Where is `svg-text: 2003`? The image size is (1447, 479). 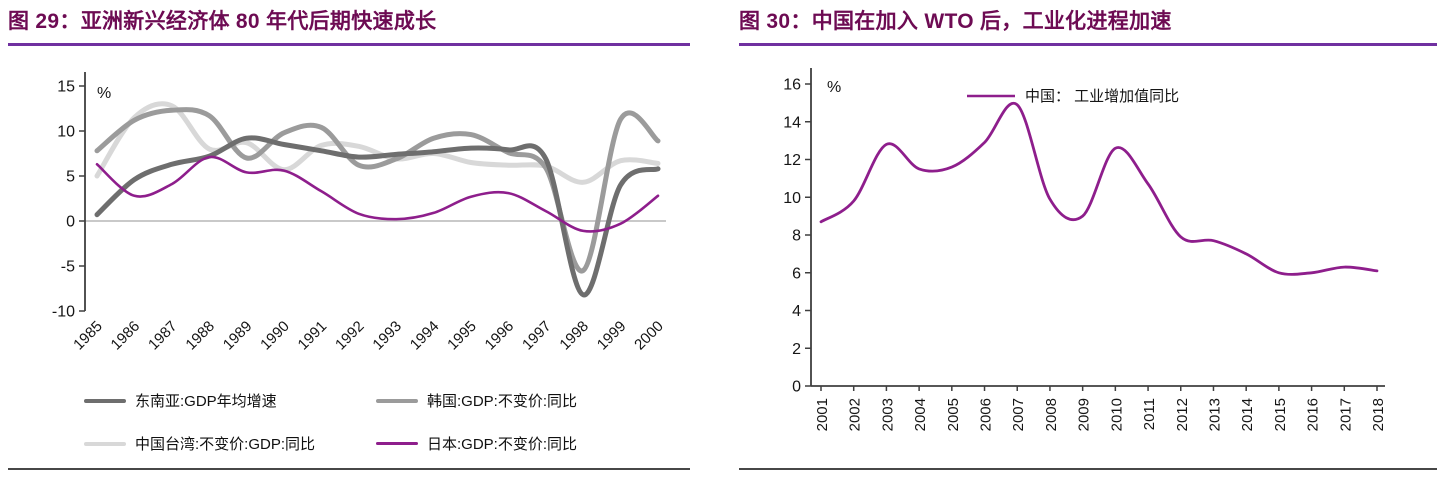 svg-text: 2003 is located at coordinates (887, 414).